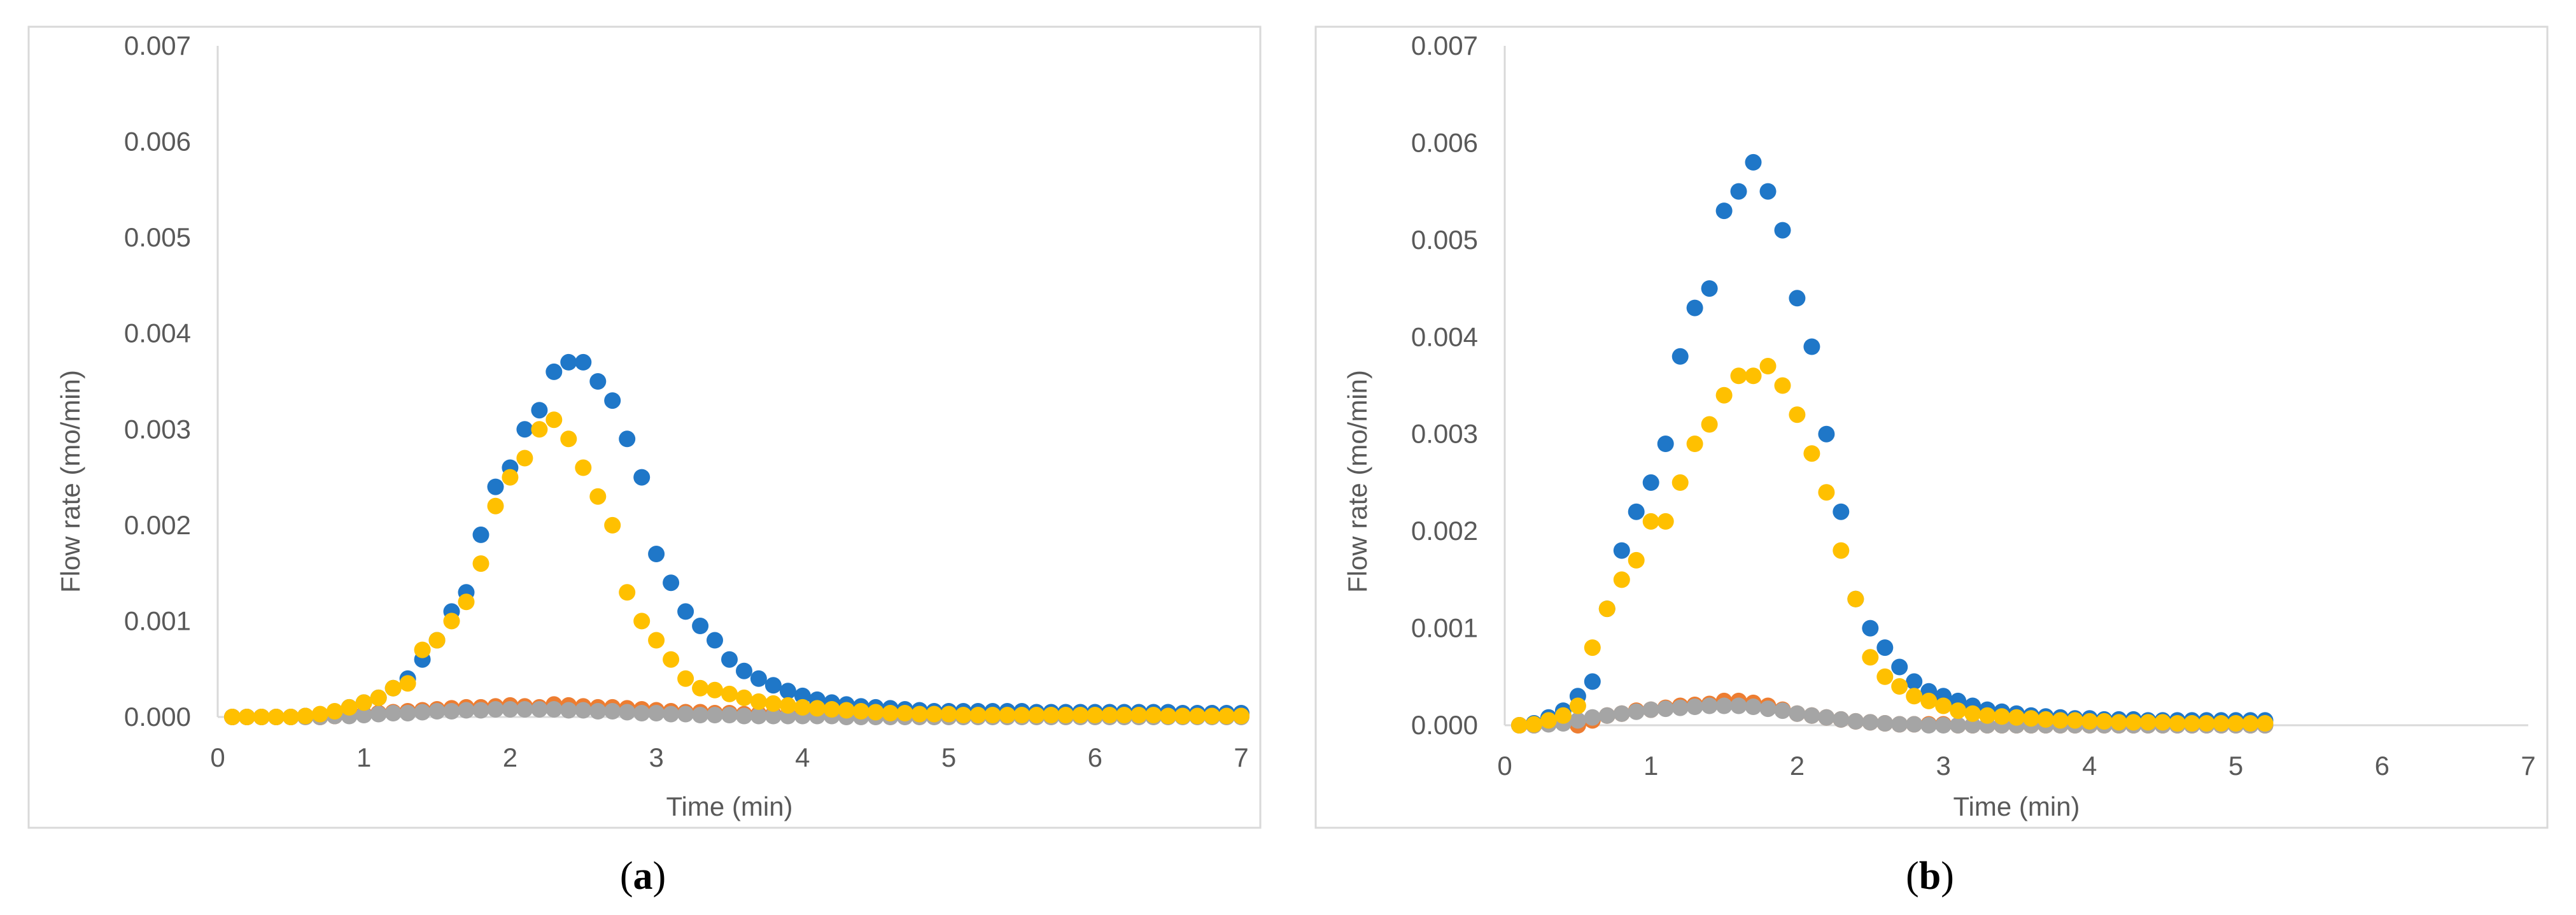 The height and width of the screenshot is (915, 2576). I want to click on chart-b-x-tick-labels: 0 1 2 3 4 5 6 7, so click(2016, 766).